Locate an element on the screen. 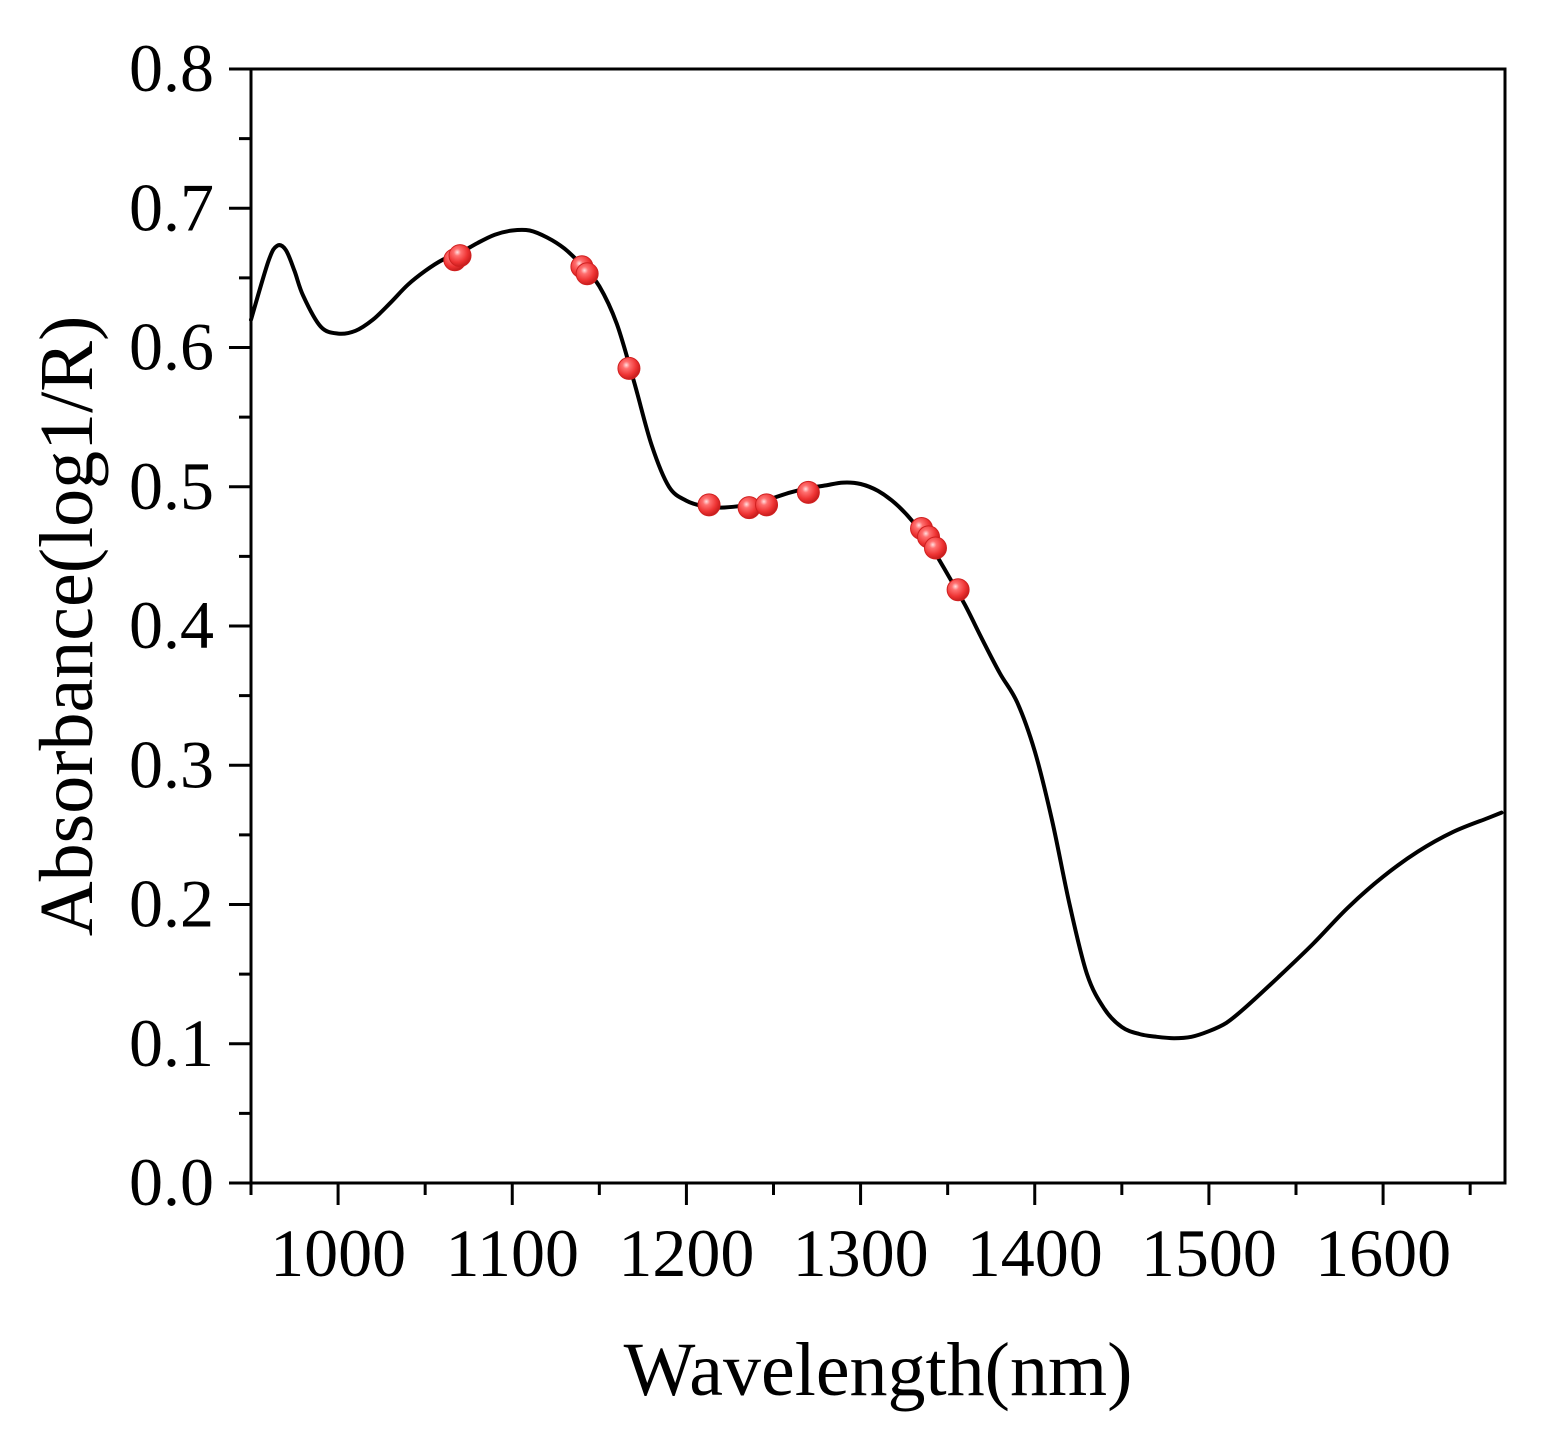  y-tick-label: 0.5 is located at coordinates (171, 486).